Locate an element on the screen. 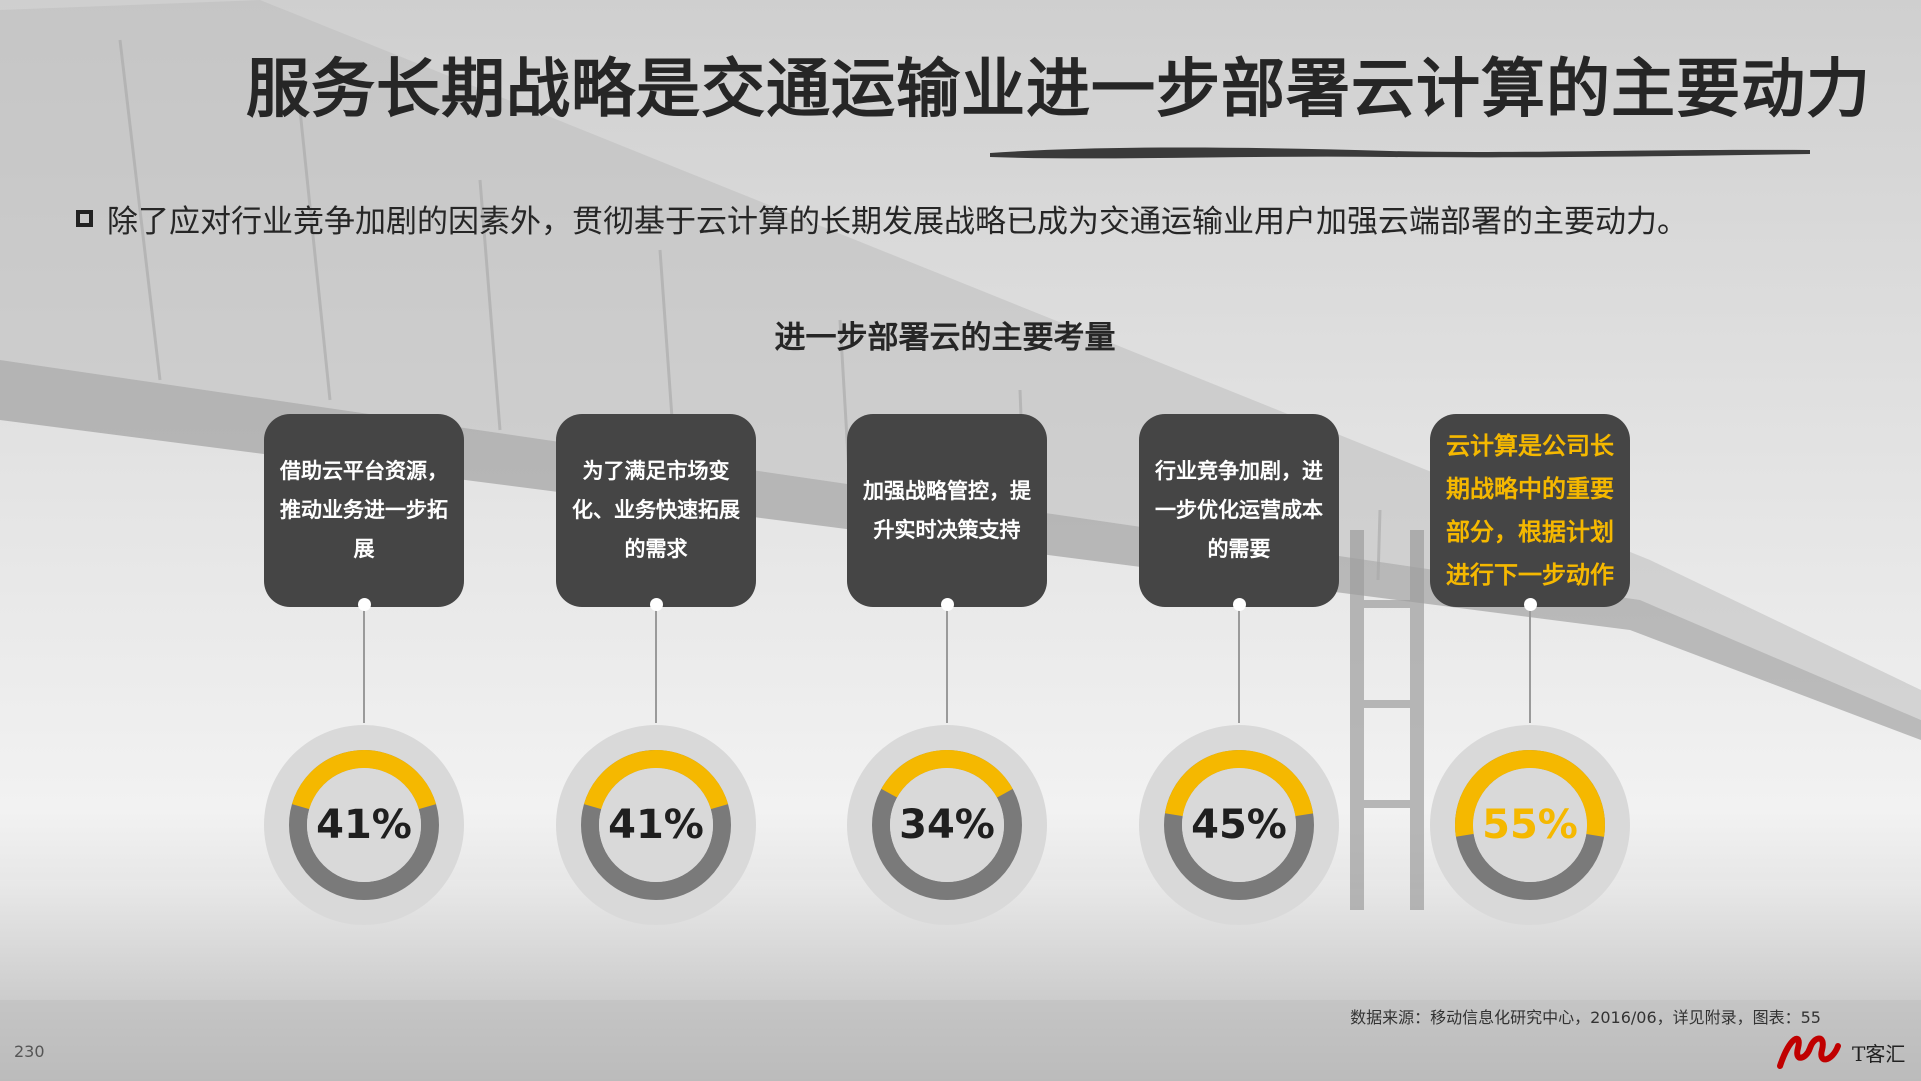 The height and width of the screenshot is (1081, 1921). page-title: 服务长期战略是交通运输业进一步部署云计算的主要动力 is located at coordinates (1058, 90).